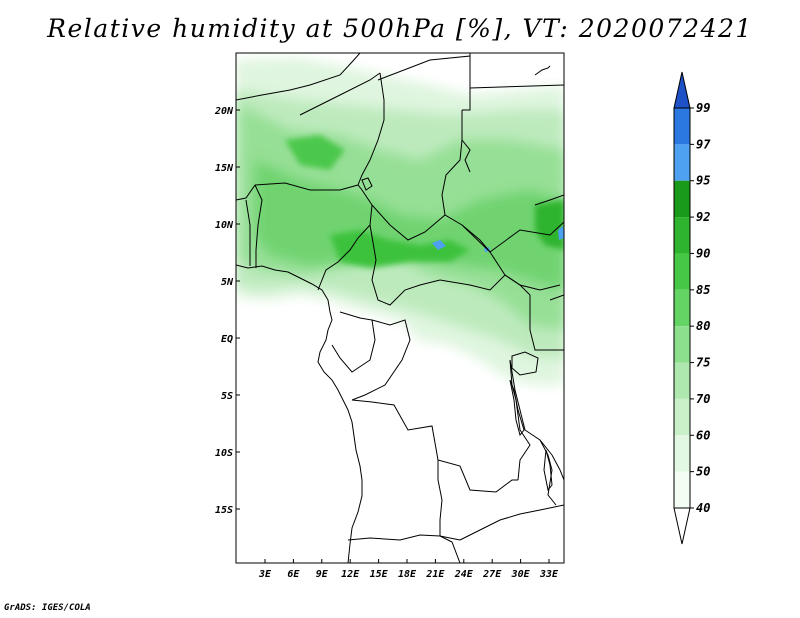  What do you see at coordinates (703, 472) in the screenshot?
I see `colorbar-label: 50` at bounding box center [703, 472].